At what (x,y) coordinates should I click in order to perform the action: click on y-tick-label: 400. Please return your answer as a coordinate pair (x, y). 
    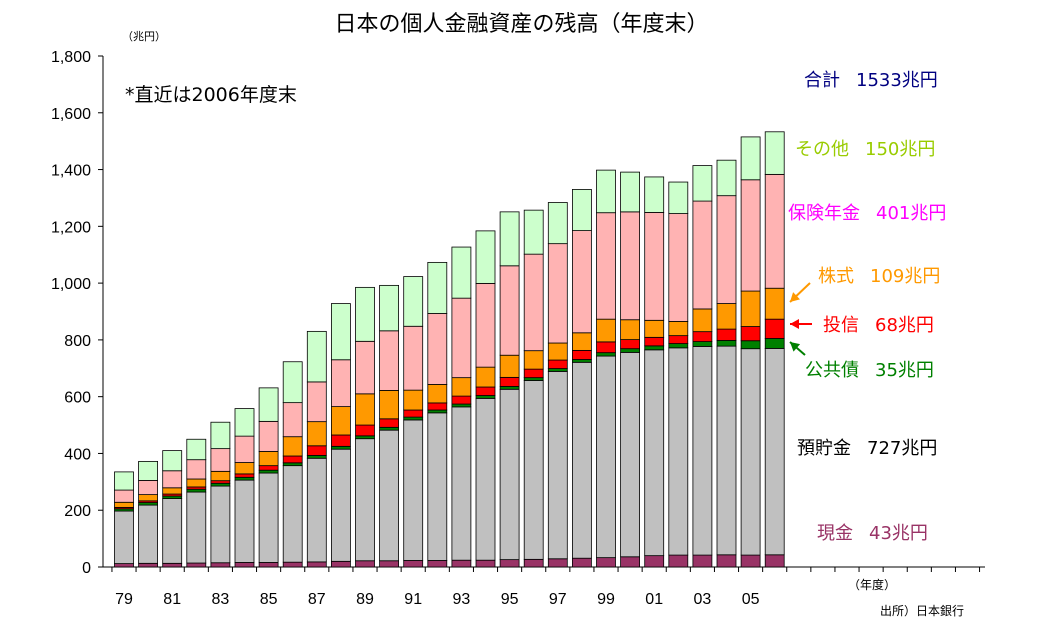
    Looking at the image, I should click on (77, 454).